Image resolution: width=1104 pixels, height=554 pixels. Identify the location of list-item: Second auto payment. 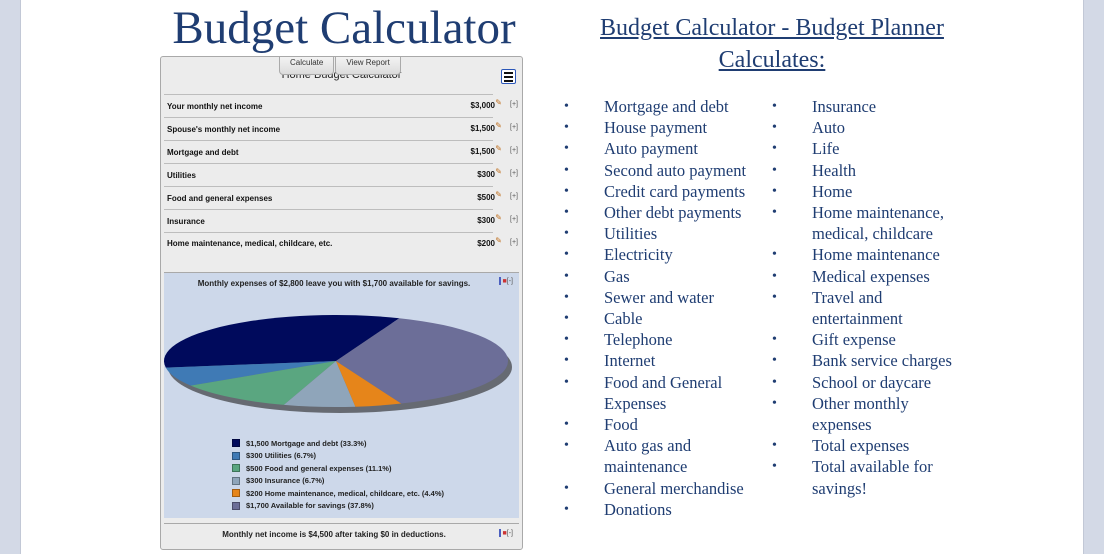
(666, 170).